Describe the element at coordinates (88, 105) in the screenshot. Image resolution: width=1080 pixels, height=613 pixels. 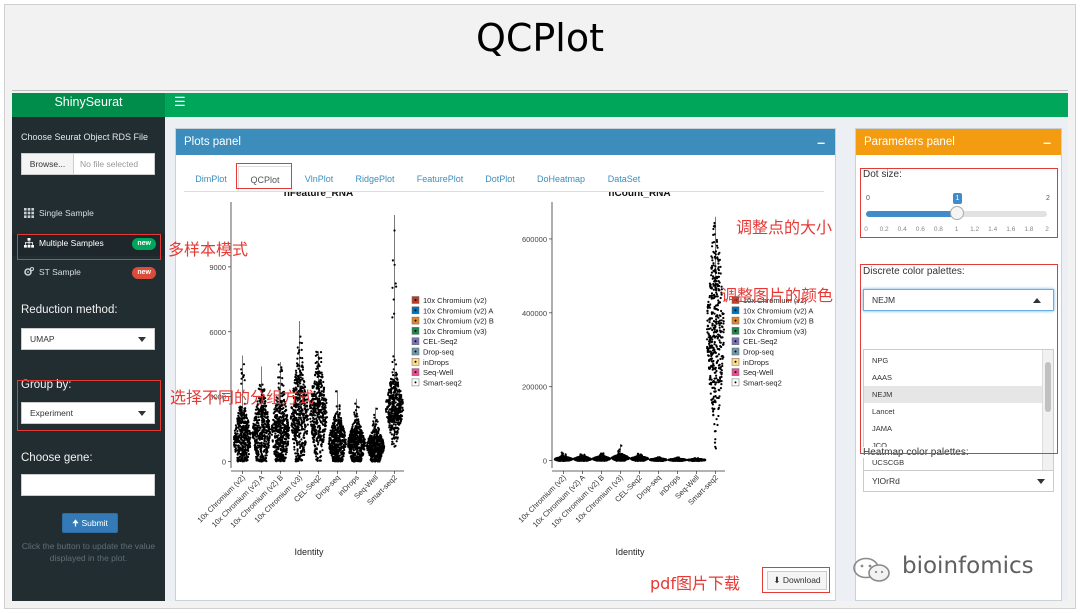
I see `app-brand: ShinySeurat` at that location.